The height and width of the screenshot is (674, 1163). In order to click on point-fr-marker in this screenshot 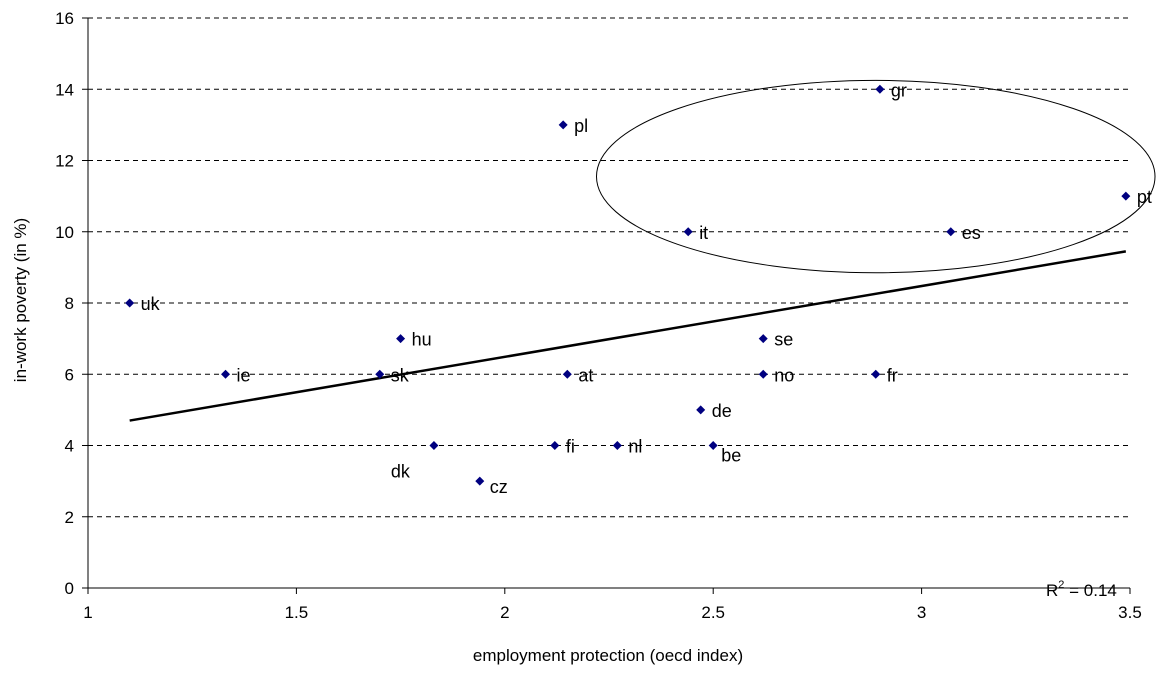, I will do `click(876, 374)`.